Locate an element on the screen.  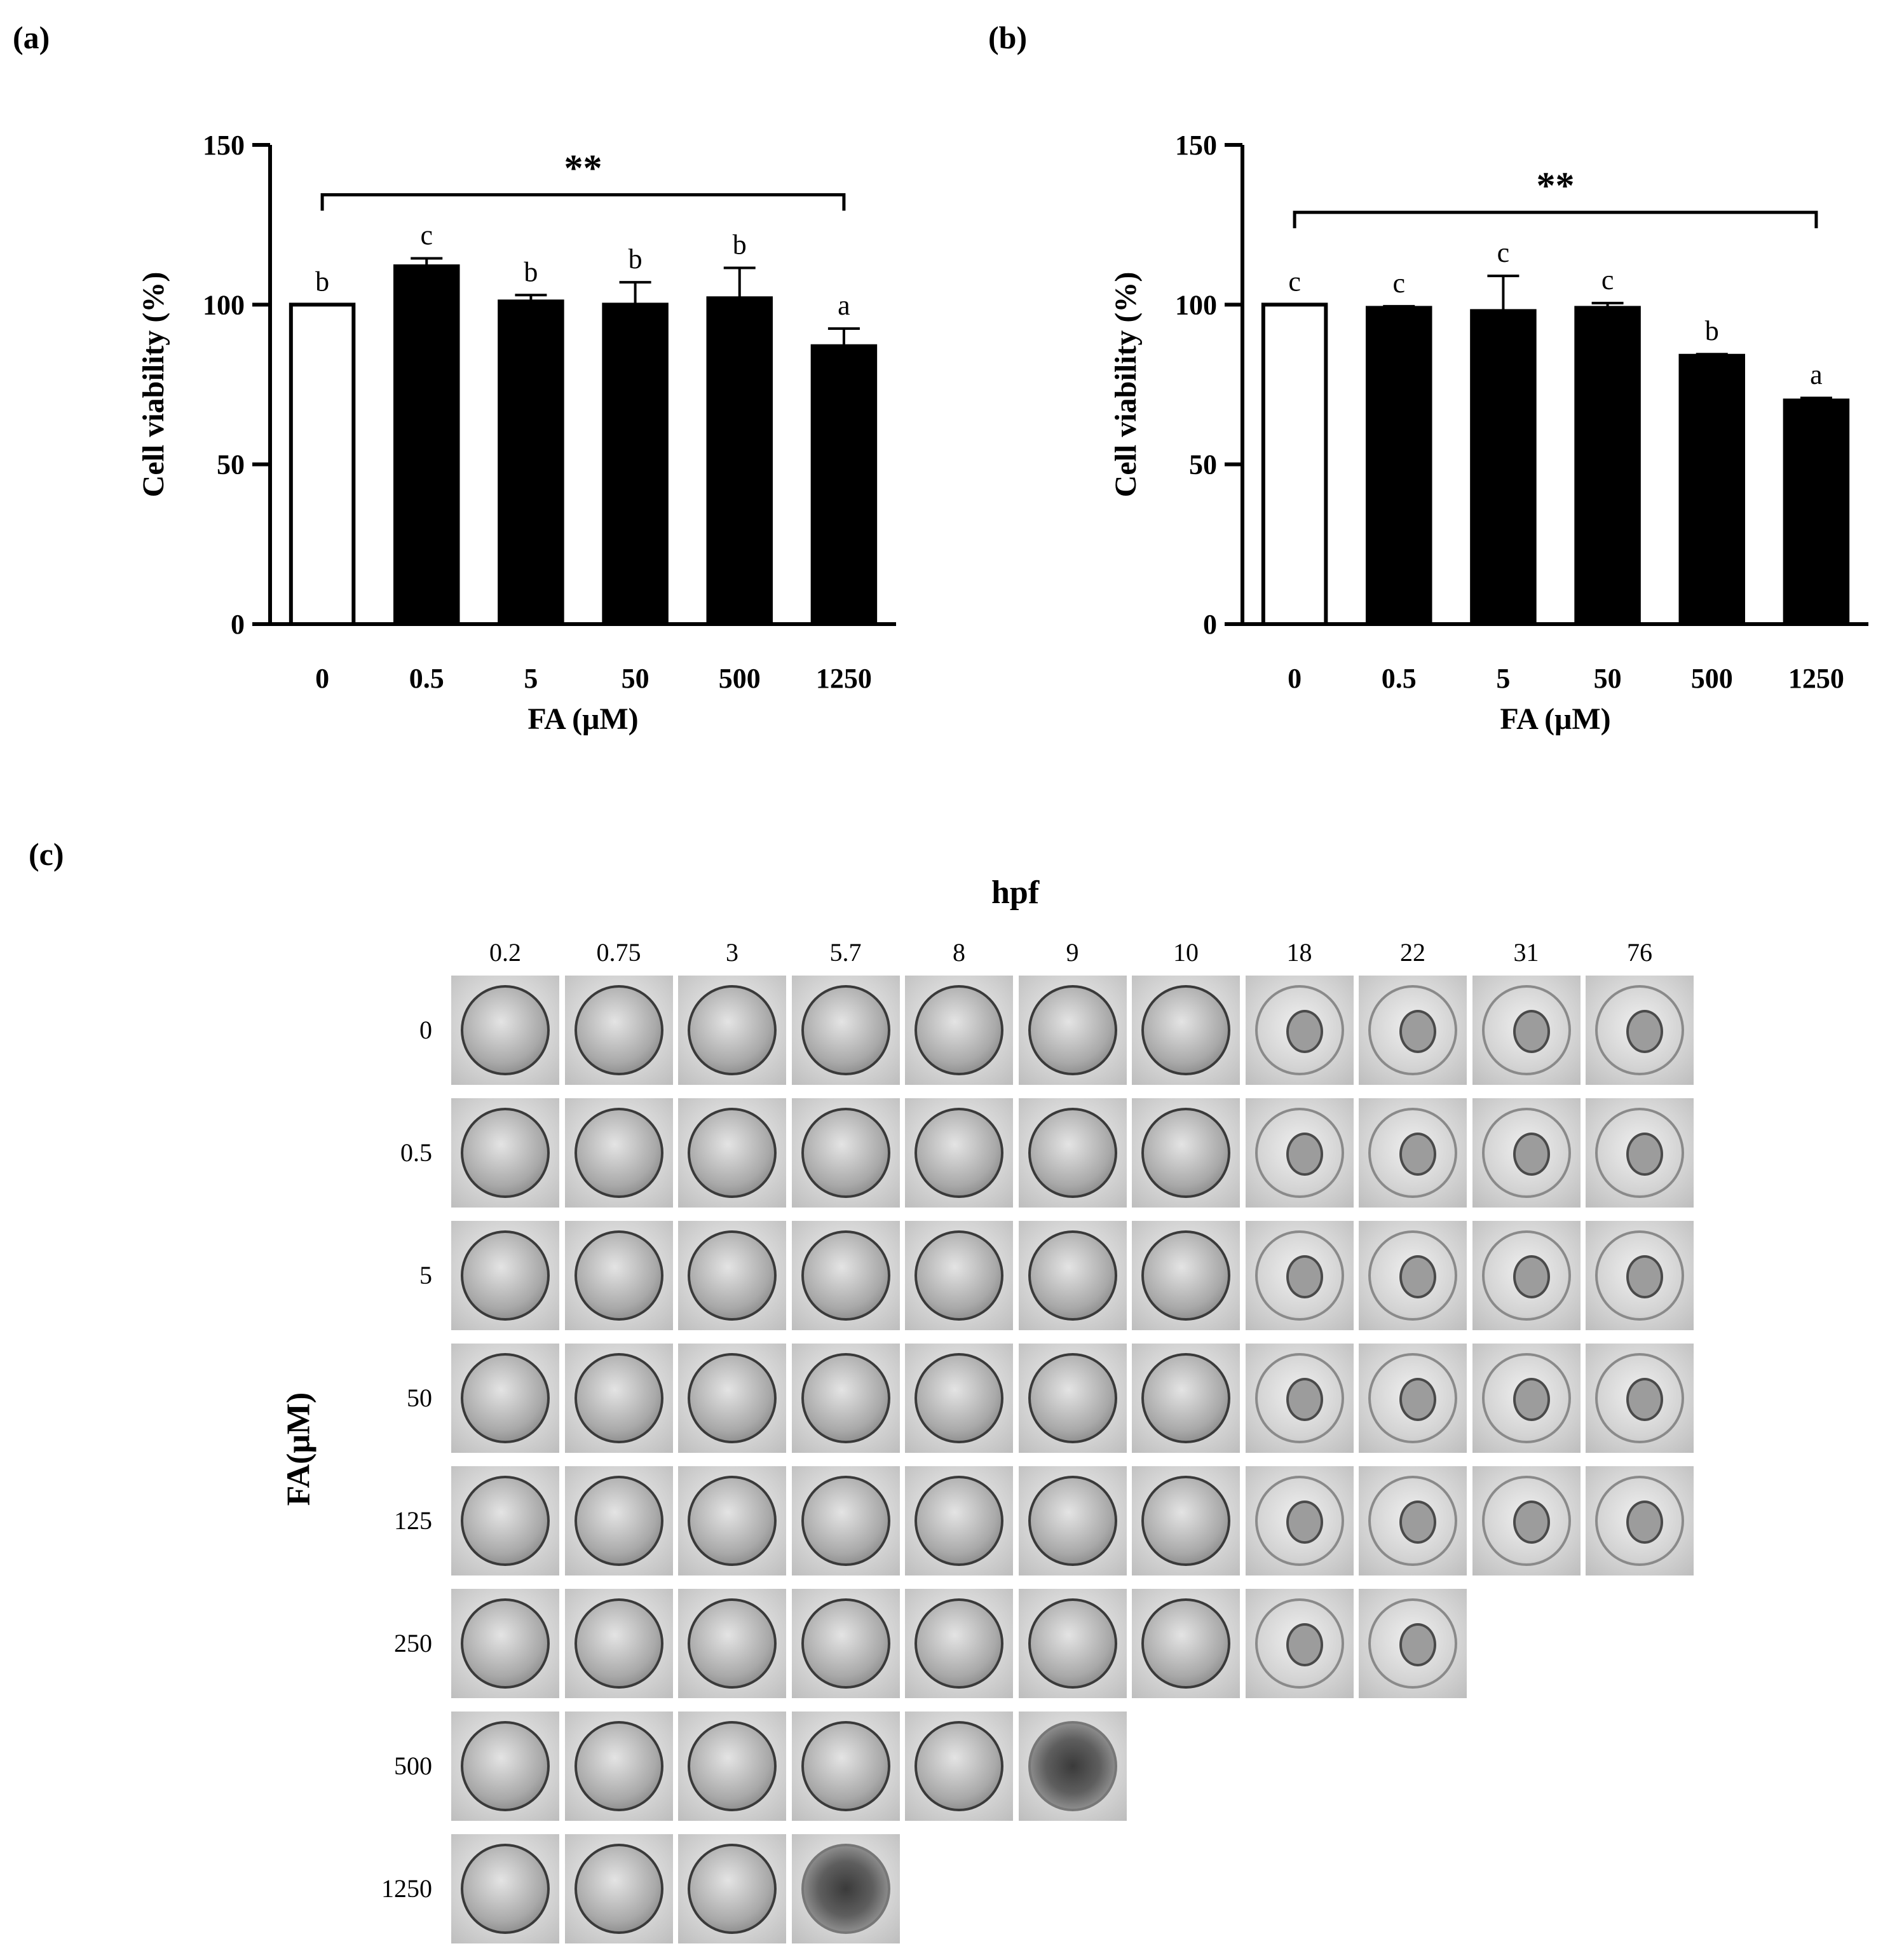
chart-a-y-tick-label-0: 0 is located at coordinates (238, 624).